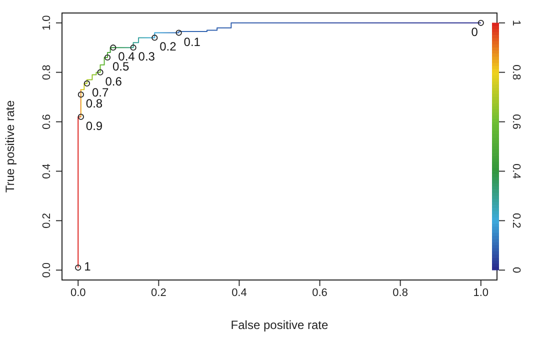 This screenshot has height=352, width=540. Describe the element at coordinates (516, 122) in the screenshot. I see `y2-tick-label: 0.6` at that location.